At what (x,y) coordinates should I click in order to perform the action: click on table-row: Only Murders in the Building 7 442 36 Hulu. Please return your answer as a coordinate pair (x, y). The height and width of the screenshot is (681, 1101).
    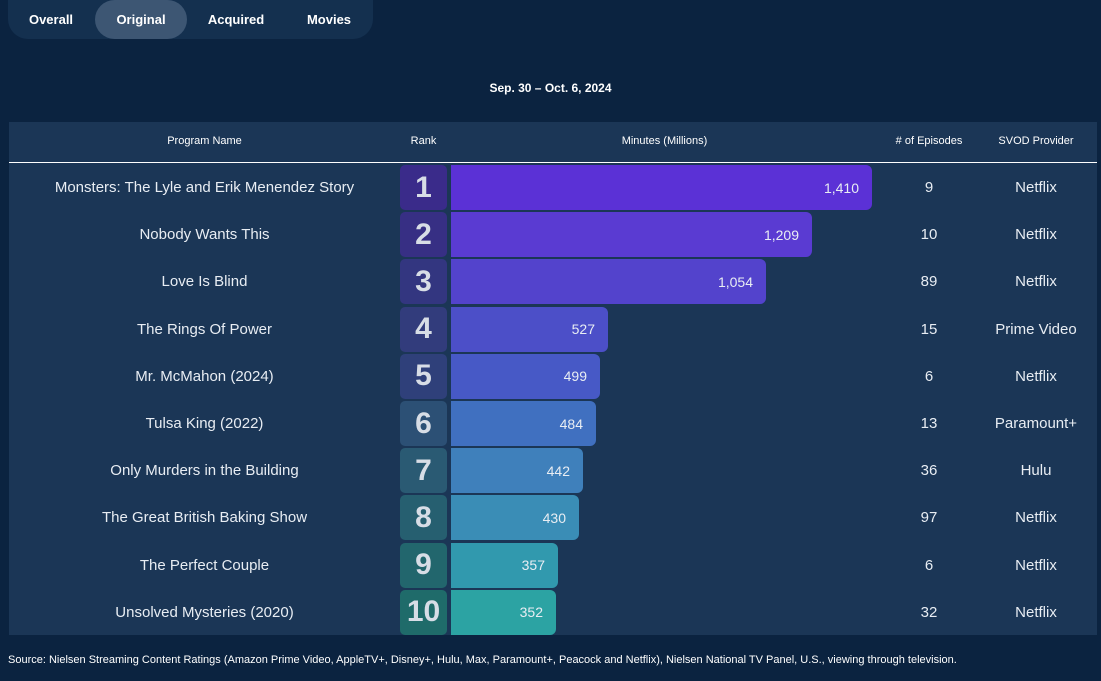
    Looking at the image, I should click on (553, 470).